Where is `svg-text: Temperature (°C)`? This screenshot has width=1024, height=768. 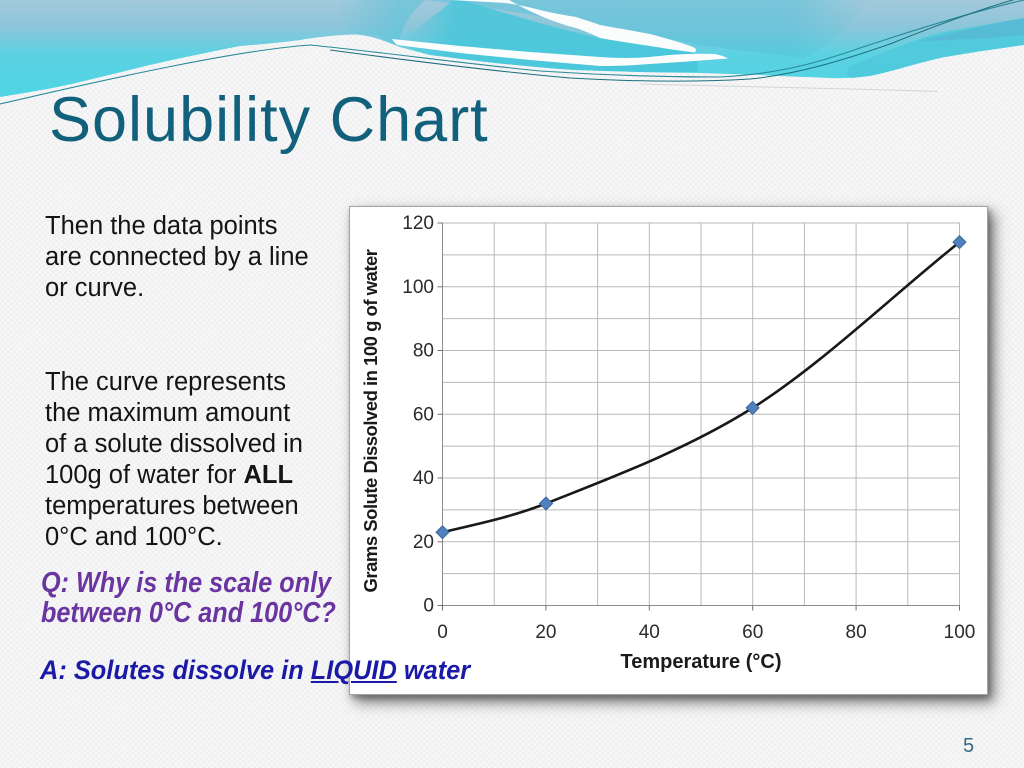 svg-text: Temperature (°C) is located at coordinates (701, 662).